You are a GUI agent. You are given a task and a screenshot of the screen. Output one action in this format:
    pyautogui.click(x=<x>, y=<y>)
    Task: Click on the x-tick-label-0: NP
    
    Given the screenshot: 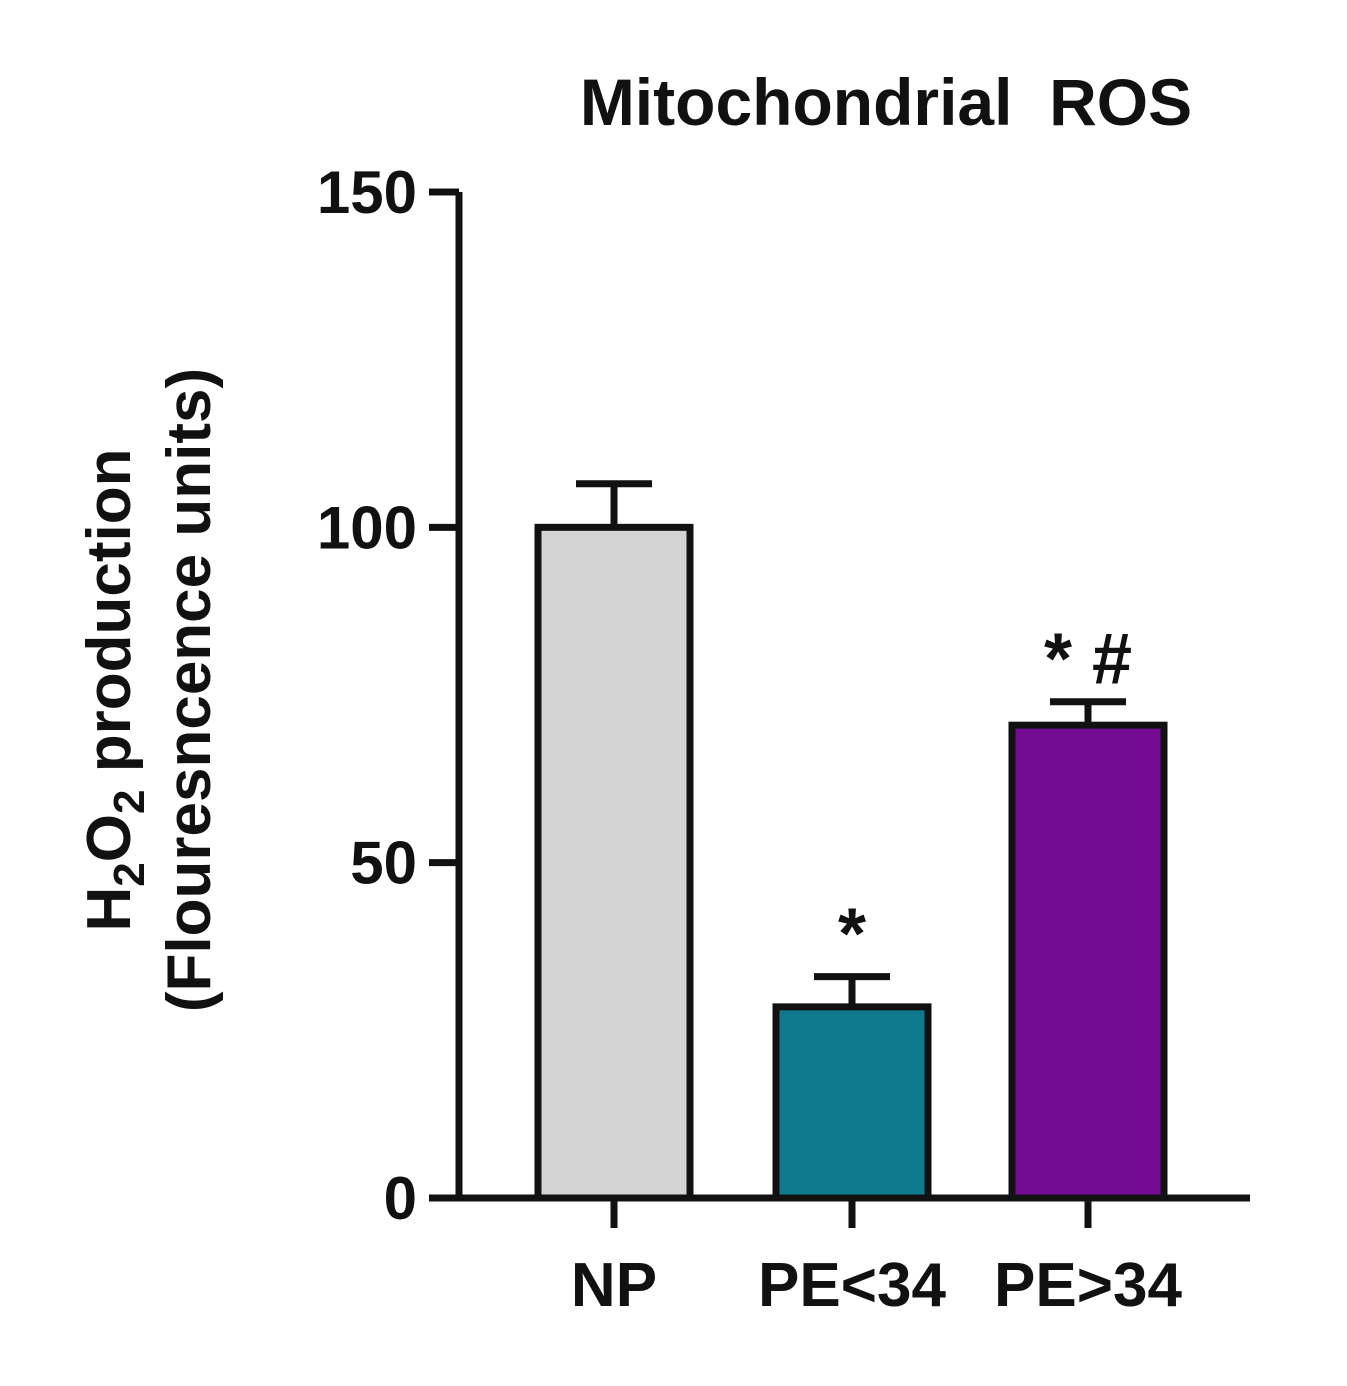 What is the action you would take?
    pyautogui.click(x=614, y=1285)
    